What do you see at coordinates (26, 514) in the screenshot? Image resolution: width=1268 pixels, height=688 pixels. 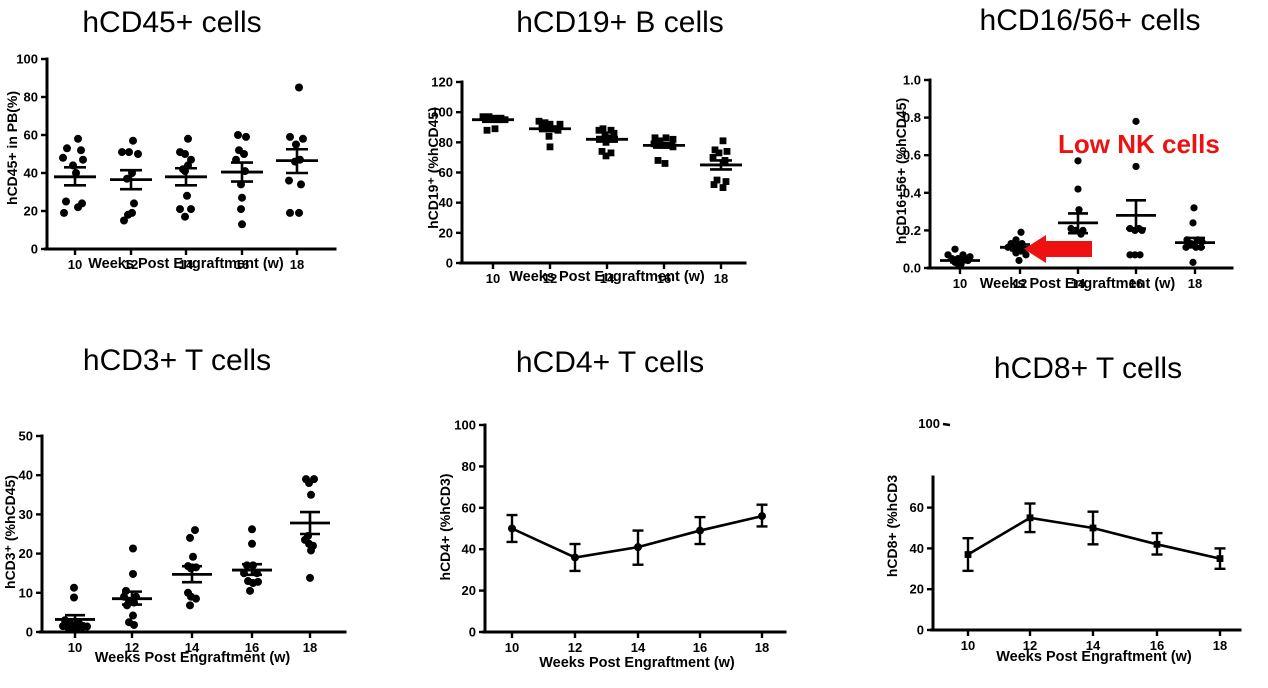 I see `y-tick-label: 30` at bounding box center [26, 514].